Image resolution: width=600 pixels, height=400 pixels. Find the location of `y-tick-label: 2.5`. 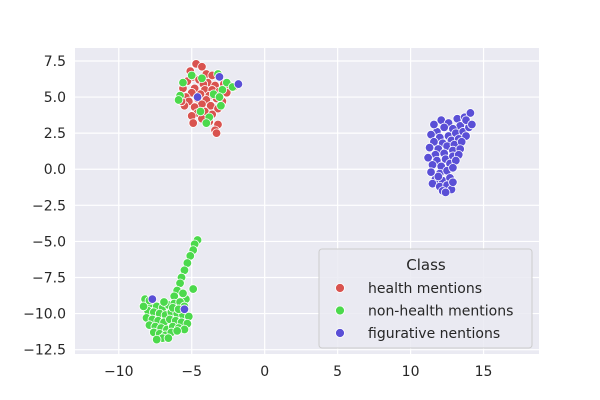

y-tick-label: 2.5 is located at coordinates (55, 134).